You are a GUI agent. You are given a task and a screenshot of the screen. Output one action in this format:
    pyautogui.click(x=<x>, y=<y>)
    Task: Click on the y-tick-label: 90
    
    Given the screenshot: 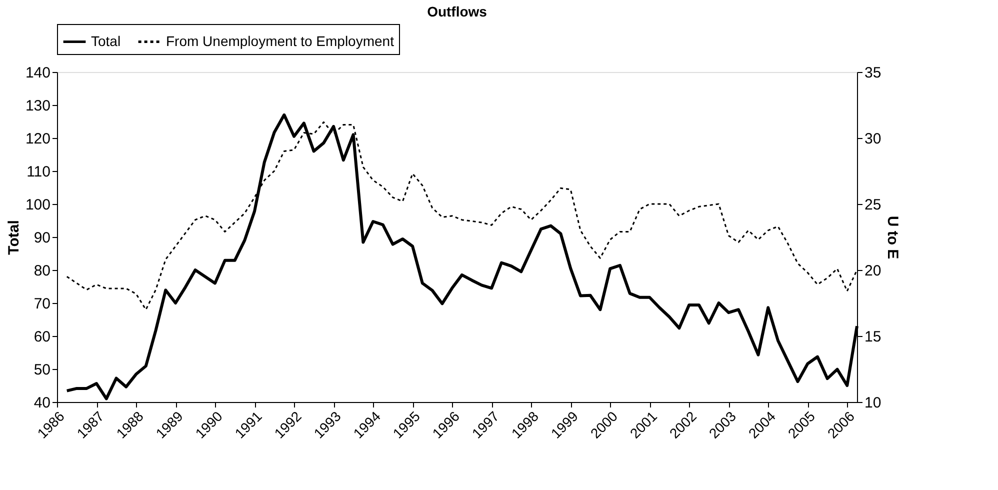 What is the action you would take?
    pyautogui.click(x=42, y=238)
    